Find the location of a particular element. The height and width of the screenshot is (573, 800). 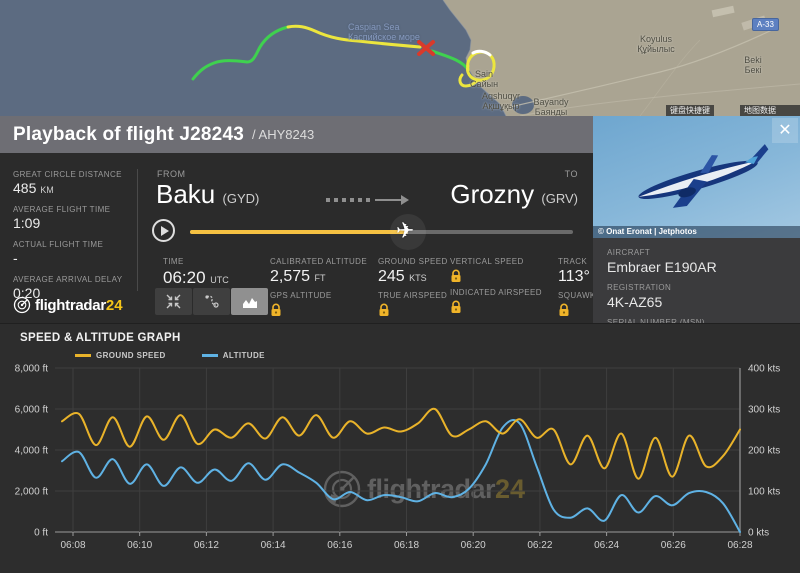

divider is located at coordinates (137, 230).